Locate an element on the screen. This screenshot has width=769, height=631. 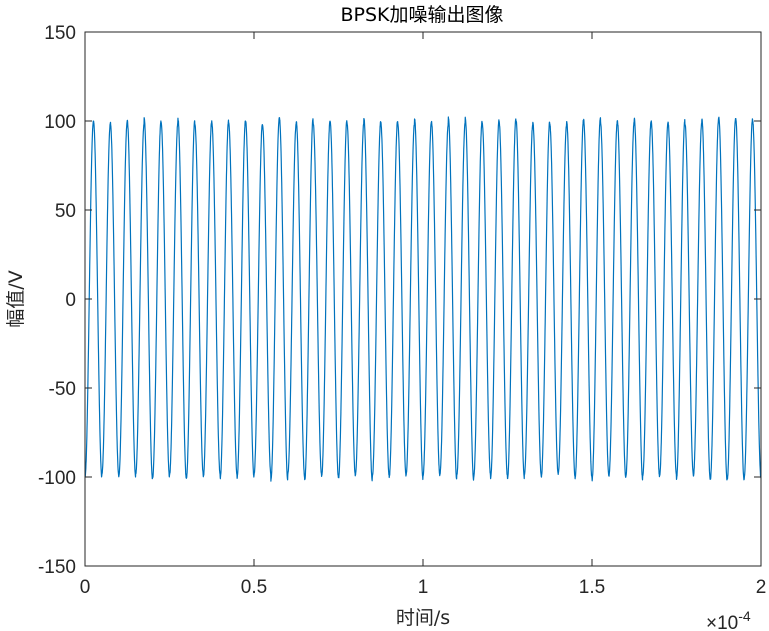
y-tick-label: 150 is located at coordinates (60, 33).